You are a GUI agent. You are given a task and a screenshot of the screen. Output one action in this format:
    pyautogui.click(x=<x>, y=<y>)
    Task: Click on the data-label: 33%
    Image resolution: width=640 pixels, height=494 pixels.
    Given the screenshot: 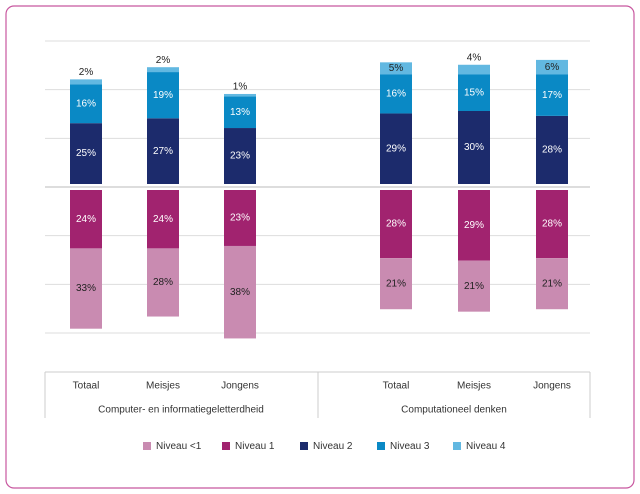 What is the action you would take?
    pyautogui.click(x=86, y=288)
    